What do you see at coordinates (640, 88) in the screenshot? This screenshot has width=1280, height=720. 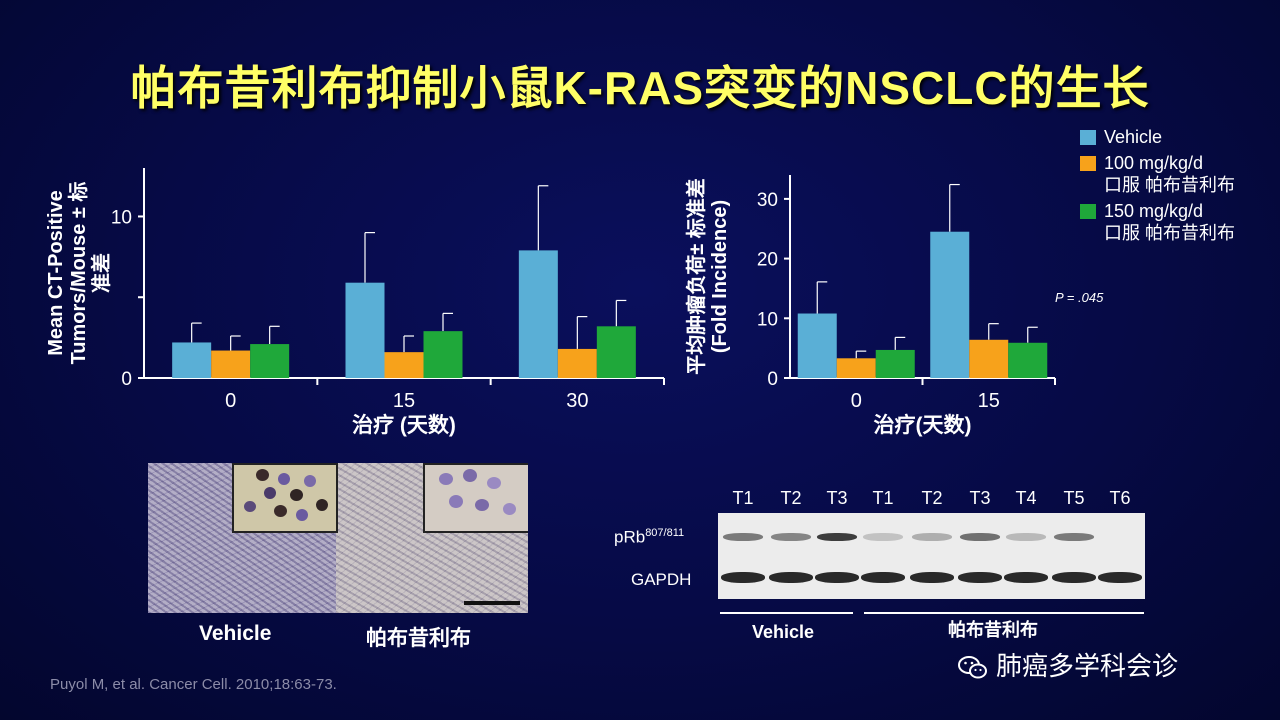 I see `slide-title: 帕布昔利布抑制小鼠K-RAS突变的NSCLC的生长` at bounding box center [640, 88].